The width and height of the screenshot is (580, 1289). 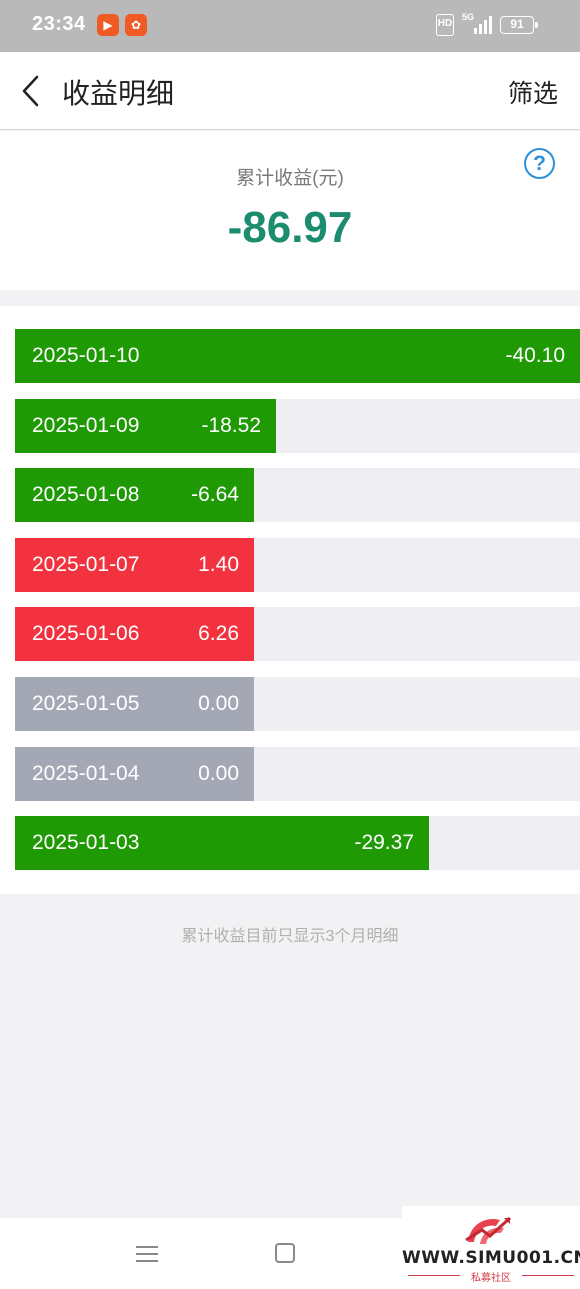 What do you see at coordinates (86, 495) in the screenshot?
I see `row-date: 2025-01-08` at bounding box center [86, 495].